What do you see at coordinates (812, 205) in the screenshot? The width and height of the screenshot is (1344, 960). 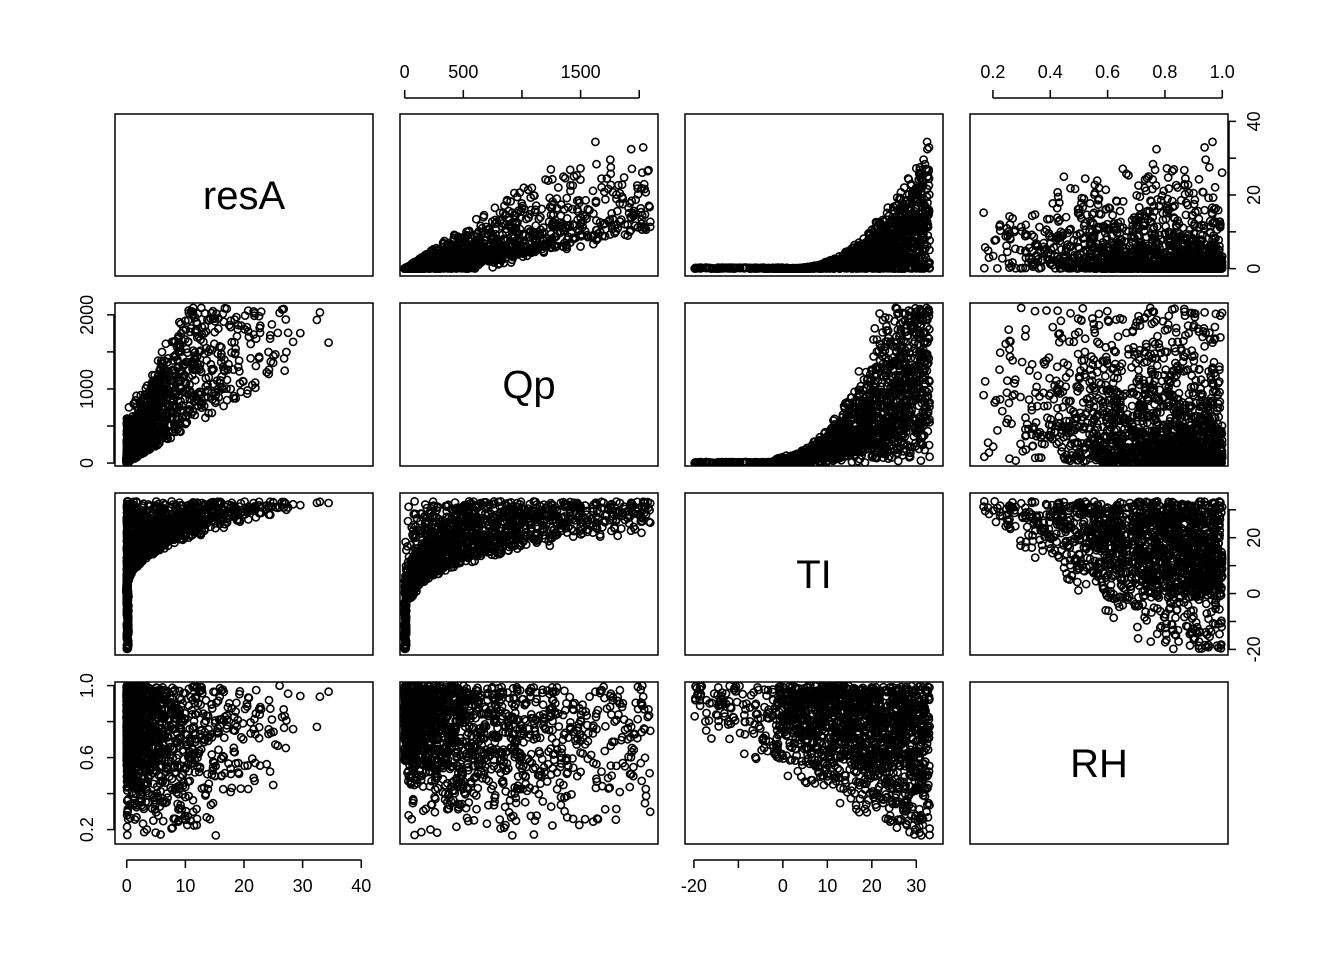 I see `panel-resA-vs-TI` at bounding box center [812, 205].